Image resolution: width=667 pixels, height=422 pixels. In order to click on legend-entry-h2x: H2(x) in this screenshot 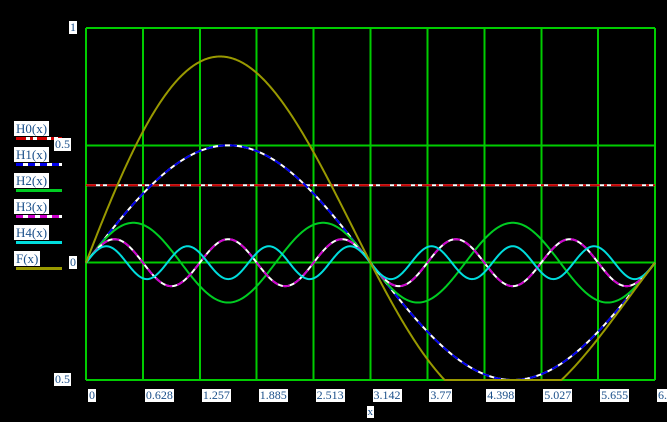, I will do `click(42, 185)`.